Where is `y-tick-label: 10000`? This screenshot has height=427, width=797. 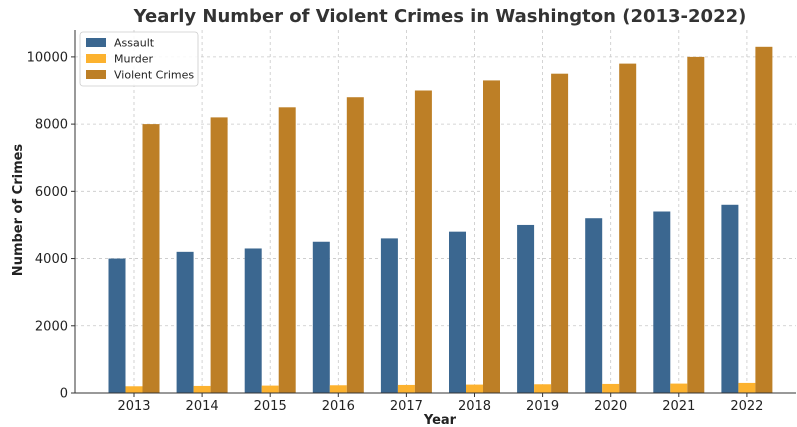 y-tick-label: 10000 is located at coordinates (47, 57).